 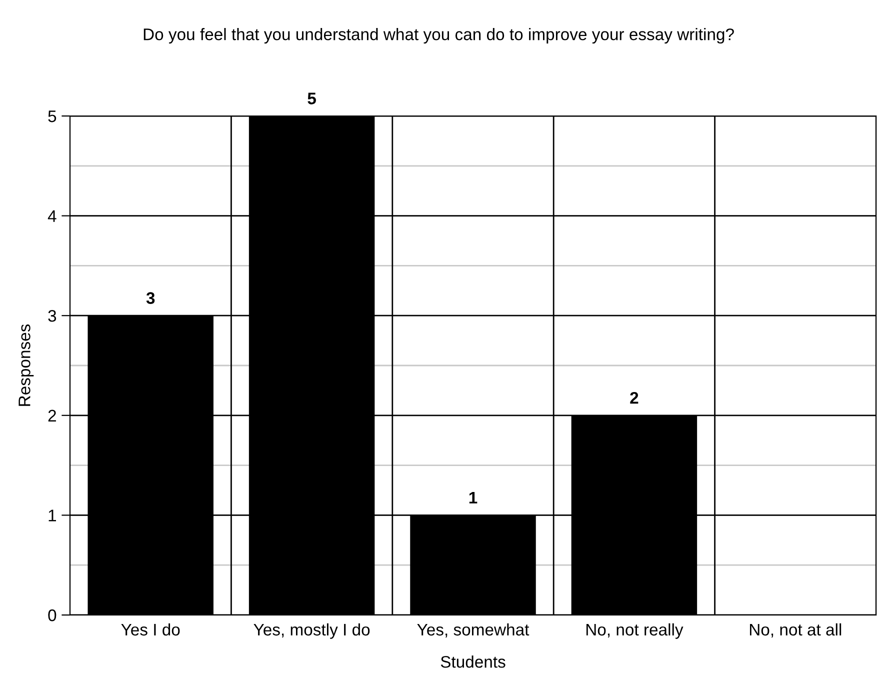 I want to click on y-tick-label: 2, so click(x=52, y=416).